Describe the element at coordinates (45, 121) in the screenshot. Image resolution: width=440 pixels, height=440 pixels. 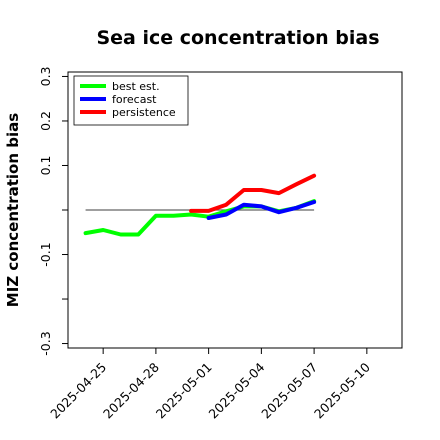
I see `y-tick-label: 0.2` at that location.